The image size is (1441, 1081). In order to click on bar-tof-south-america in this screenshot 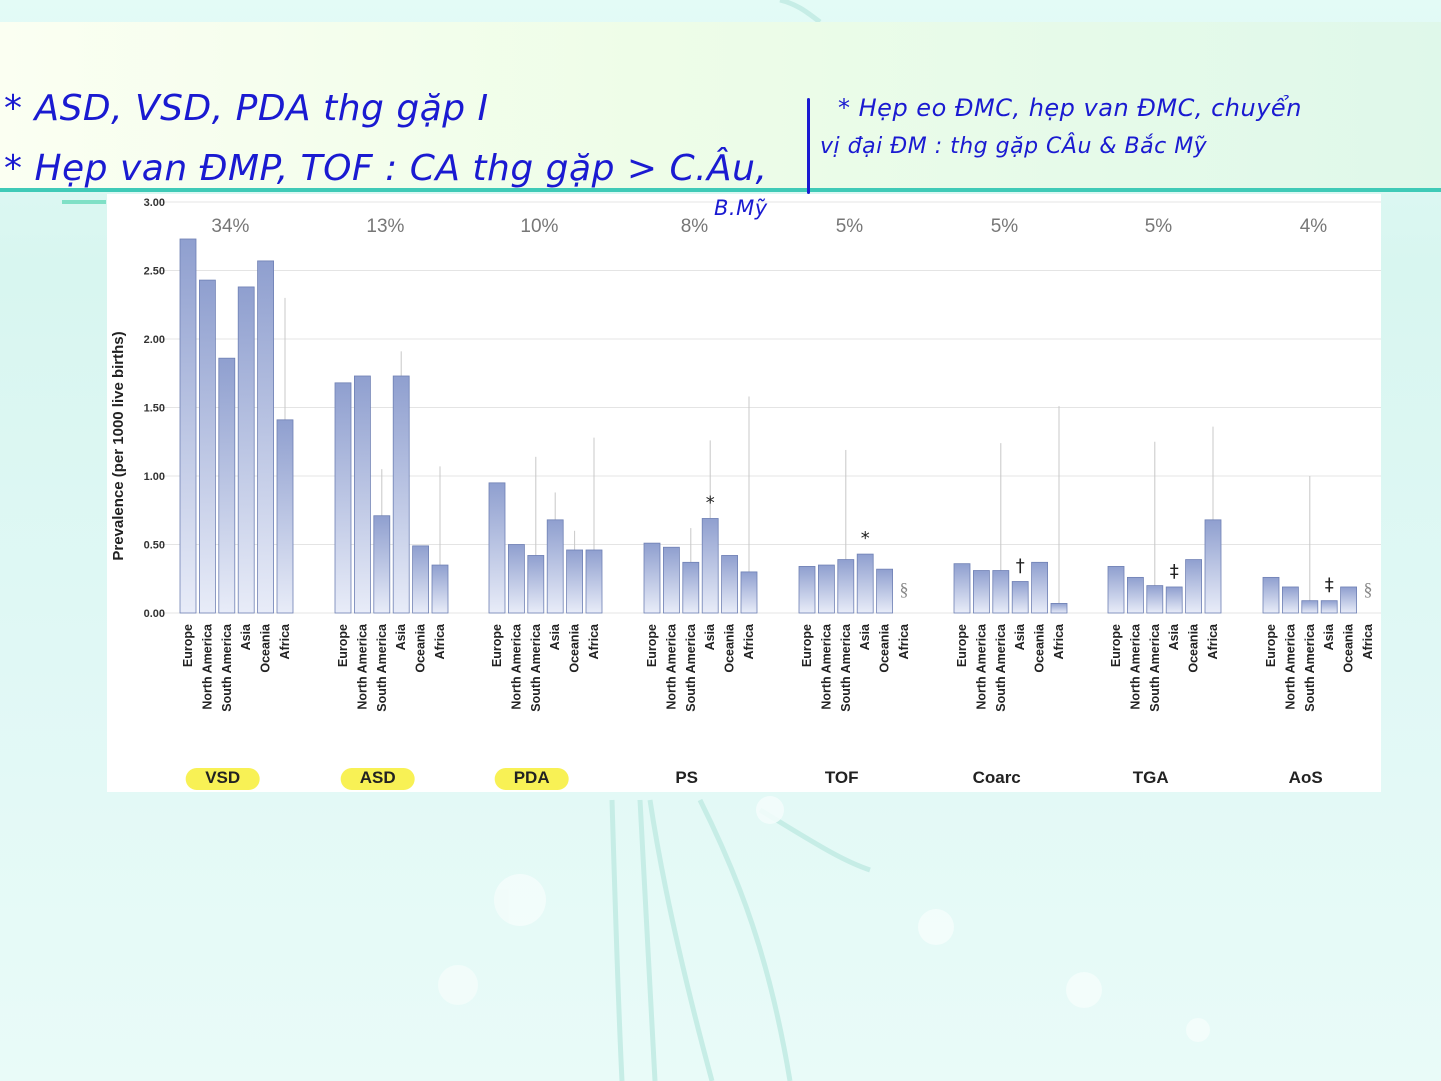, I will do `click(846, 586)`.